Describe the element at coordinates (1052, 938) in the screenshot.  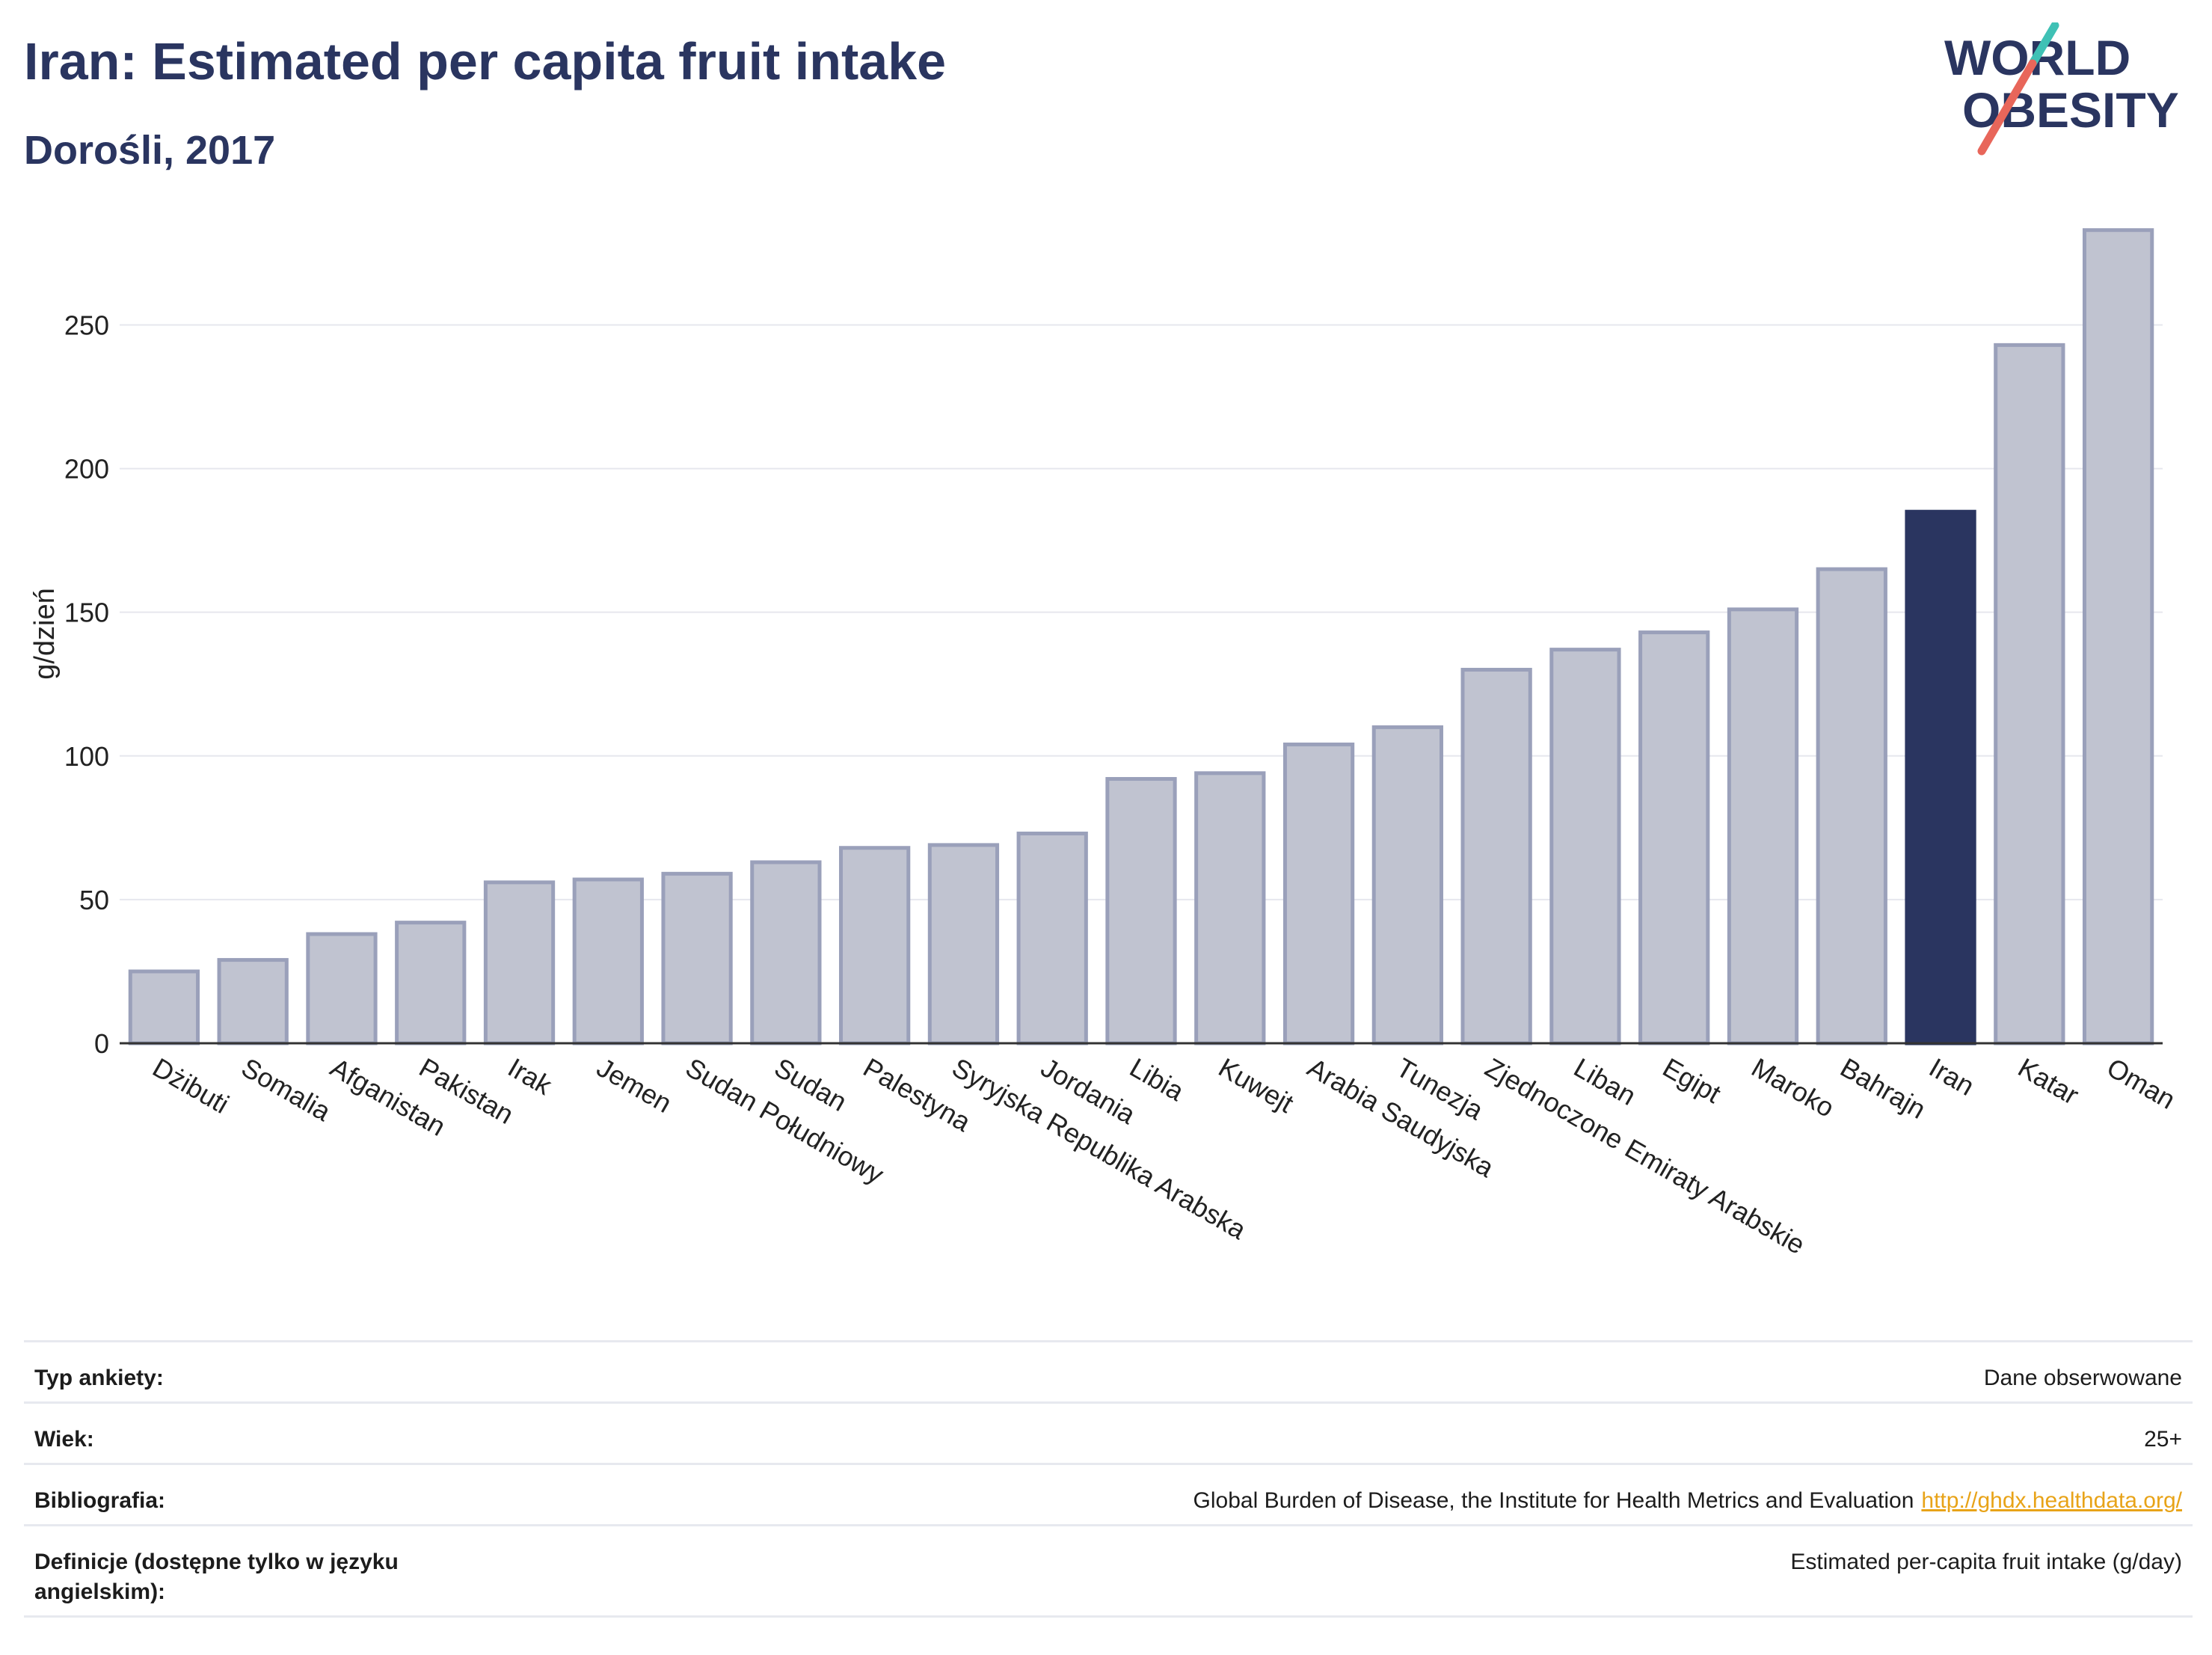
I see `bar-jordania` at that location.